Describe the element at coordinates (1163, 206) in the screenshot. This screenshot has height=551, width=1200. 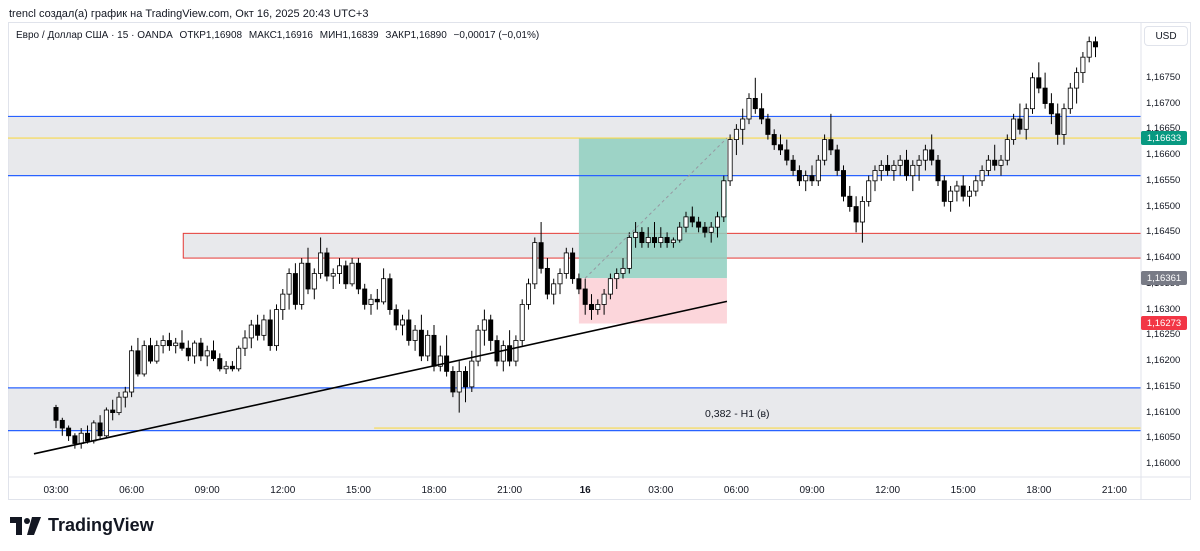
I see `price-tick-label: 1,16500` at that location.